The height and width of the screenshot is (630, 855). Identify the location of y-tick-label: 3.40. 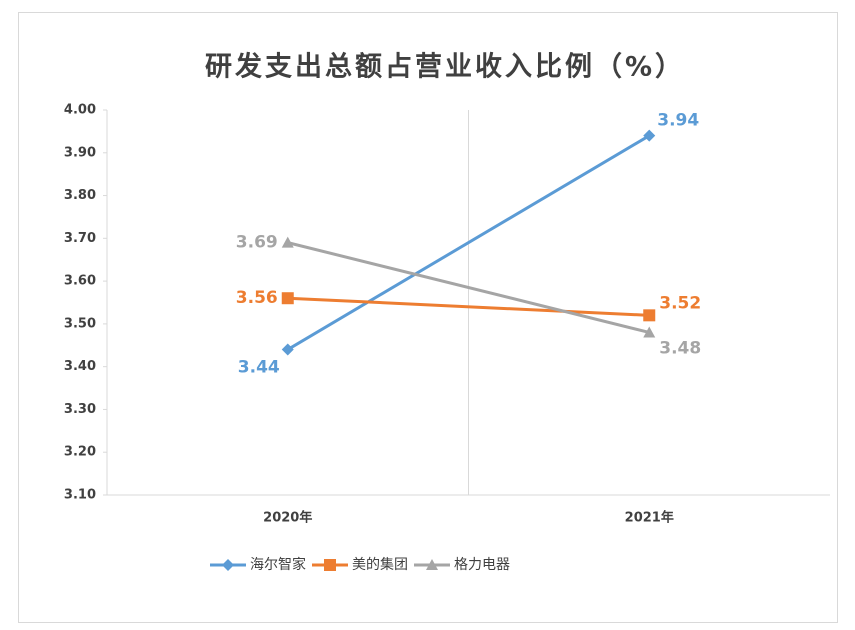
(80, 366).